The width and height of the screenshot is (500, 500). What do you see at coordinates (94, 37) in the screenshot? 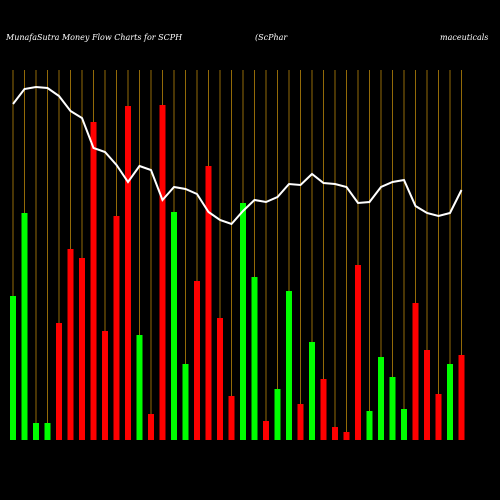
I see `chart-title: MunafaSutra Money Flow Charts for SCPH` at bounding box center [94, 37].